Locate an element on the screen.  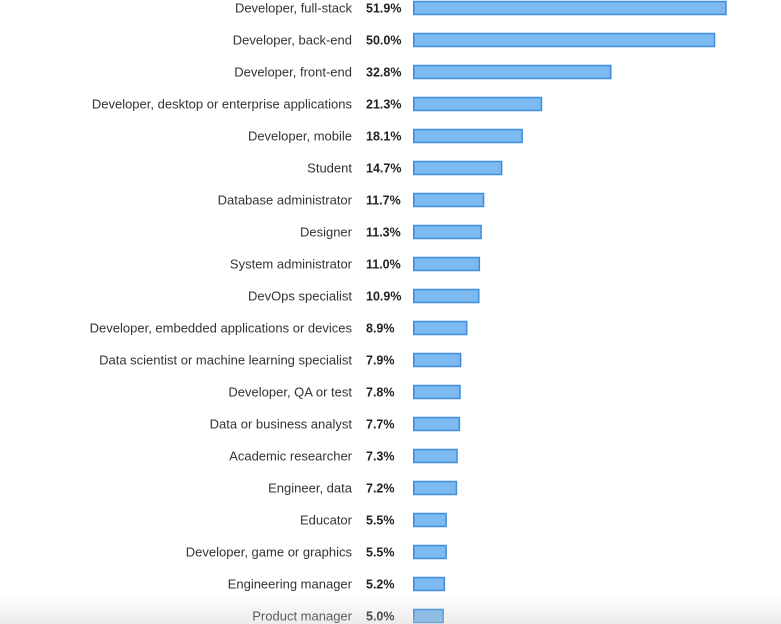
category-label: Engineer, data is located at coordinates (310, 488).